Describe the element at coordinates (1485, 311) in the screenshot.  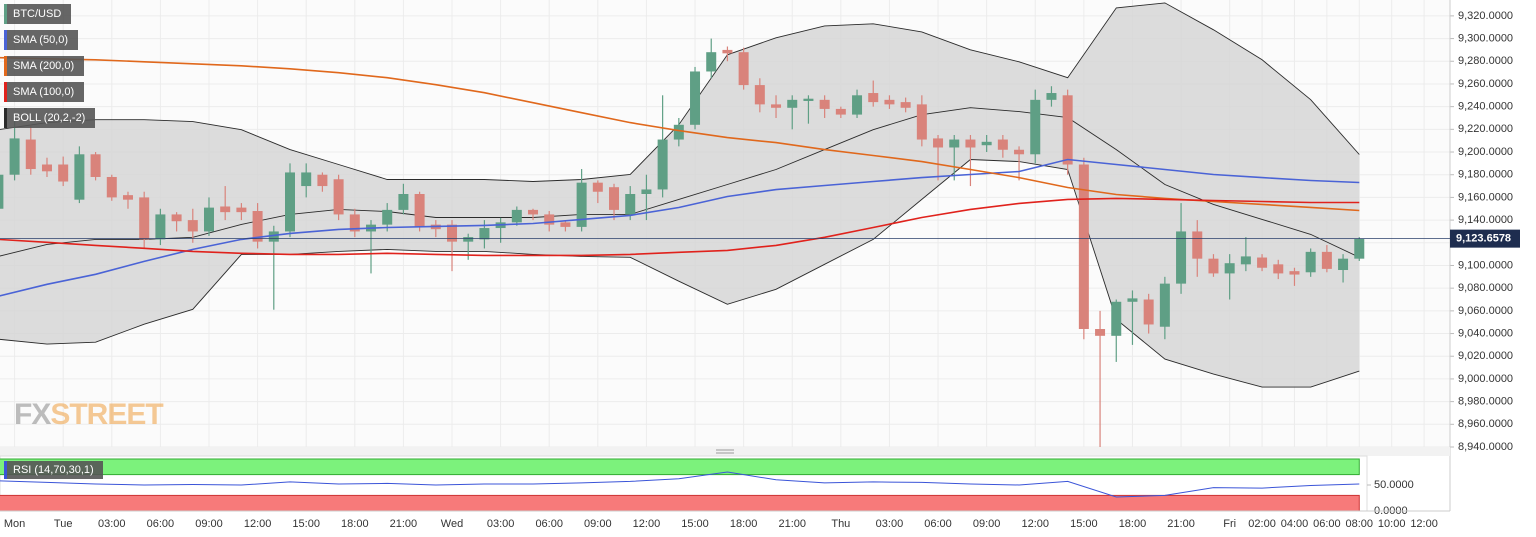
I see `y-tick-label: 9,060.0000` at that location.